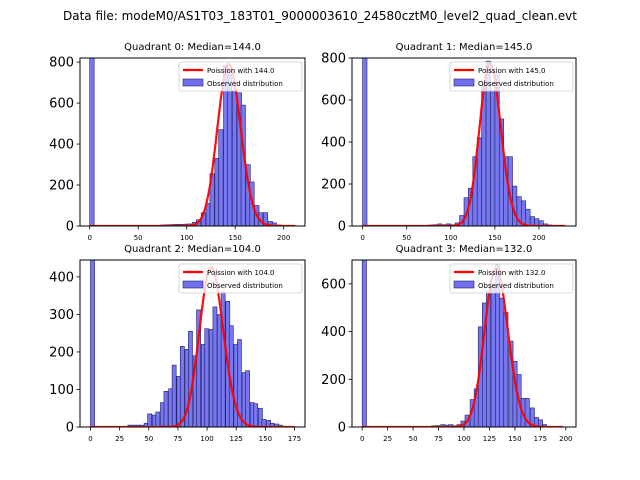 The width and height of the screenshot is (640, 480). What do you see at coordinates (294, 439) in the screenshot?
I see `x-tick-label: 175` at bounding box center [294, 439].